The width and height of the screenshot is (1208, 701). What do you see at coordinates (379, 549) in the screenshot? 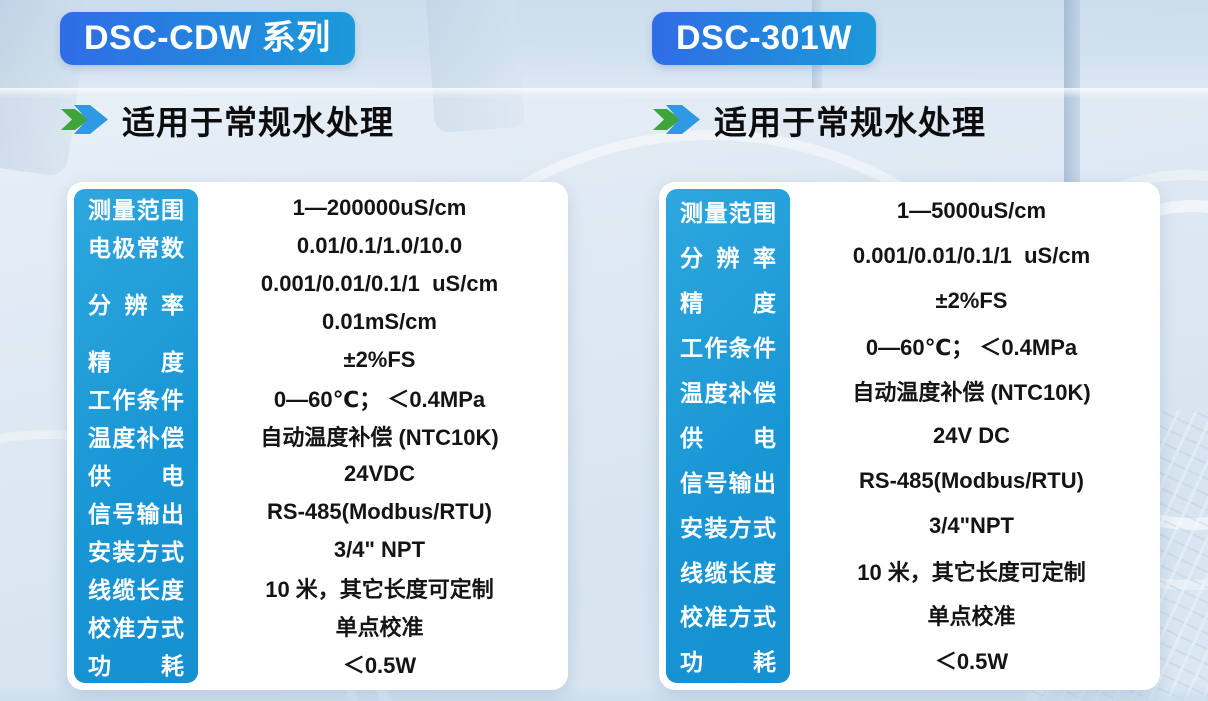
I see `spec-value: 3/4" NPT` at bounding box center [379, 549].